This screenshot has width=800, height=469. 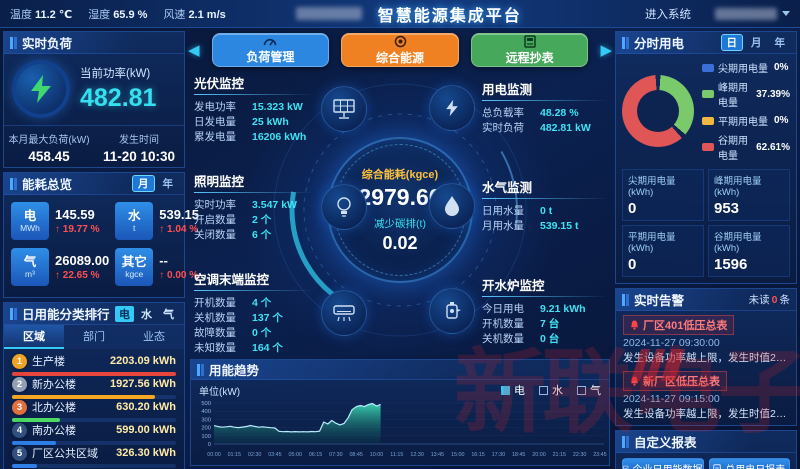 What do you see at coordinates (118, 98) in the screenshot?
I see `current-power-value: 482.81` at bounding box center [118, 98].